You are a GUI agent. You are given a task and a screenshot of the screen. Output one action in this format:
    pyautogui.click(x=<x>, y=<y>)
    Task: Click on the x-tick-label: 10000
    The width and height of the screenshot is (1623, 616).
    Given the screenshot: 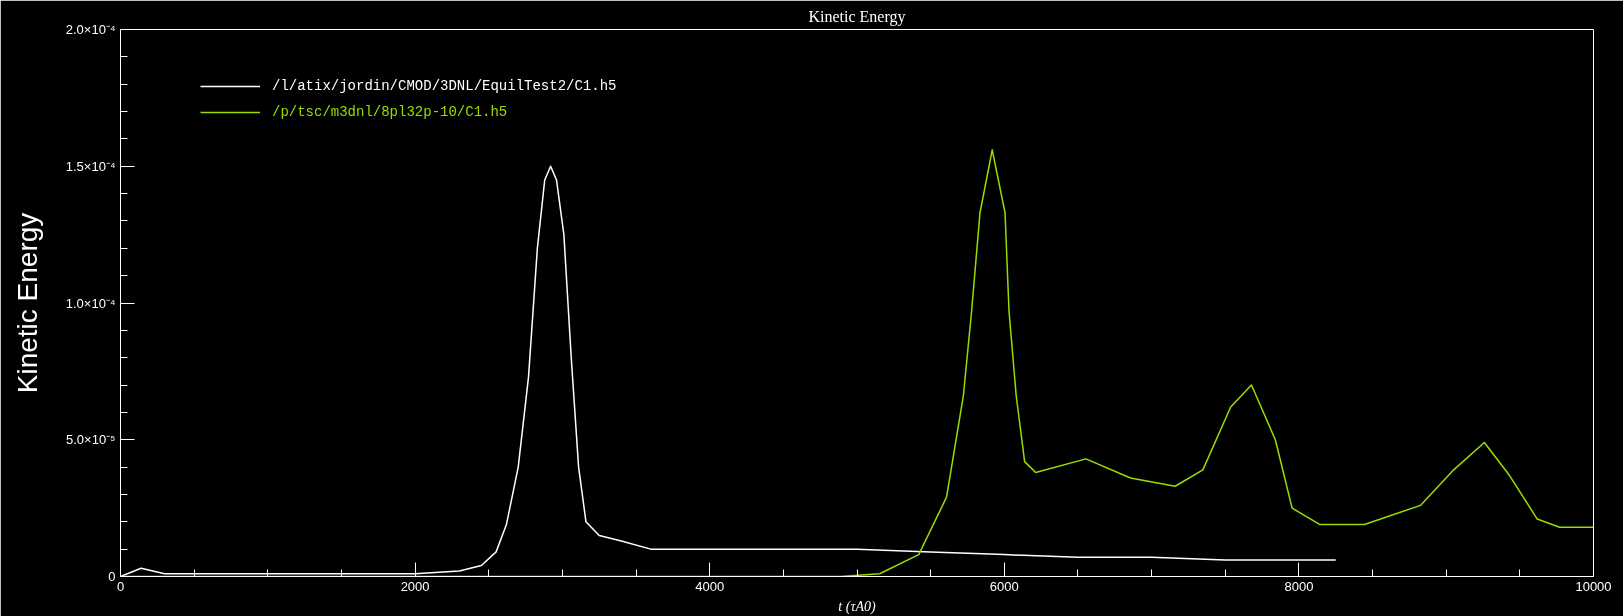 What is the action you would take?
    pyautogui.click(x=1593, y=586)
    